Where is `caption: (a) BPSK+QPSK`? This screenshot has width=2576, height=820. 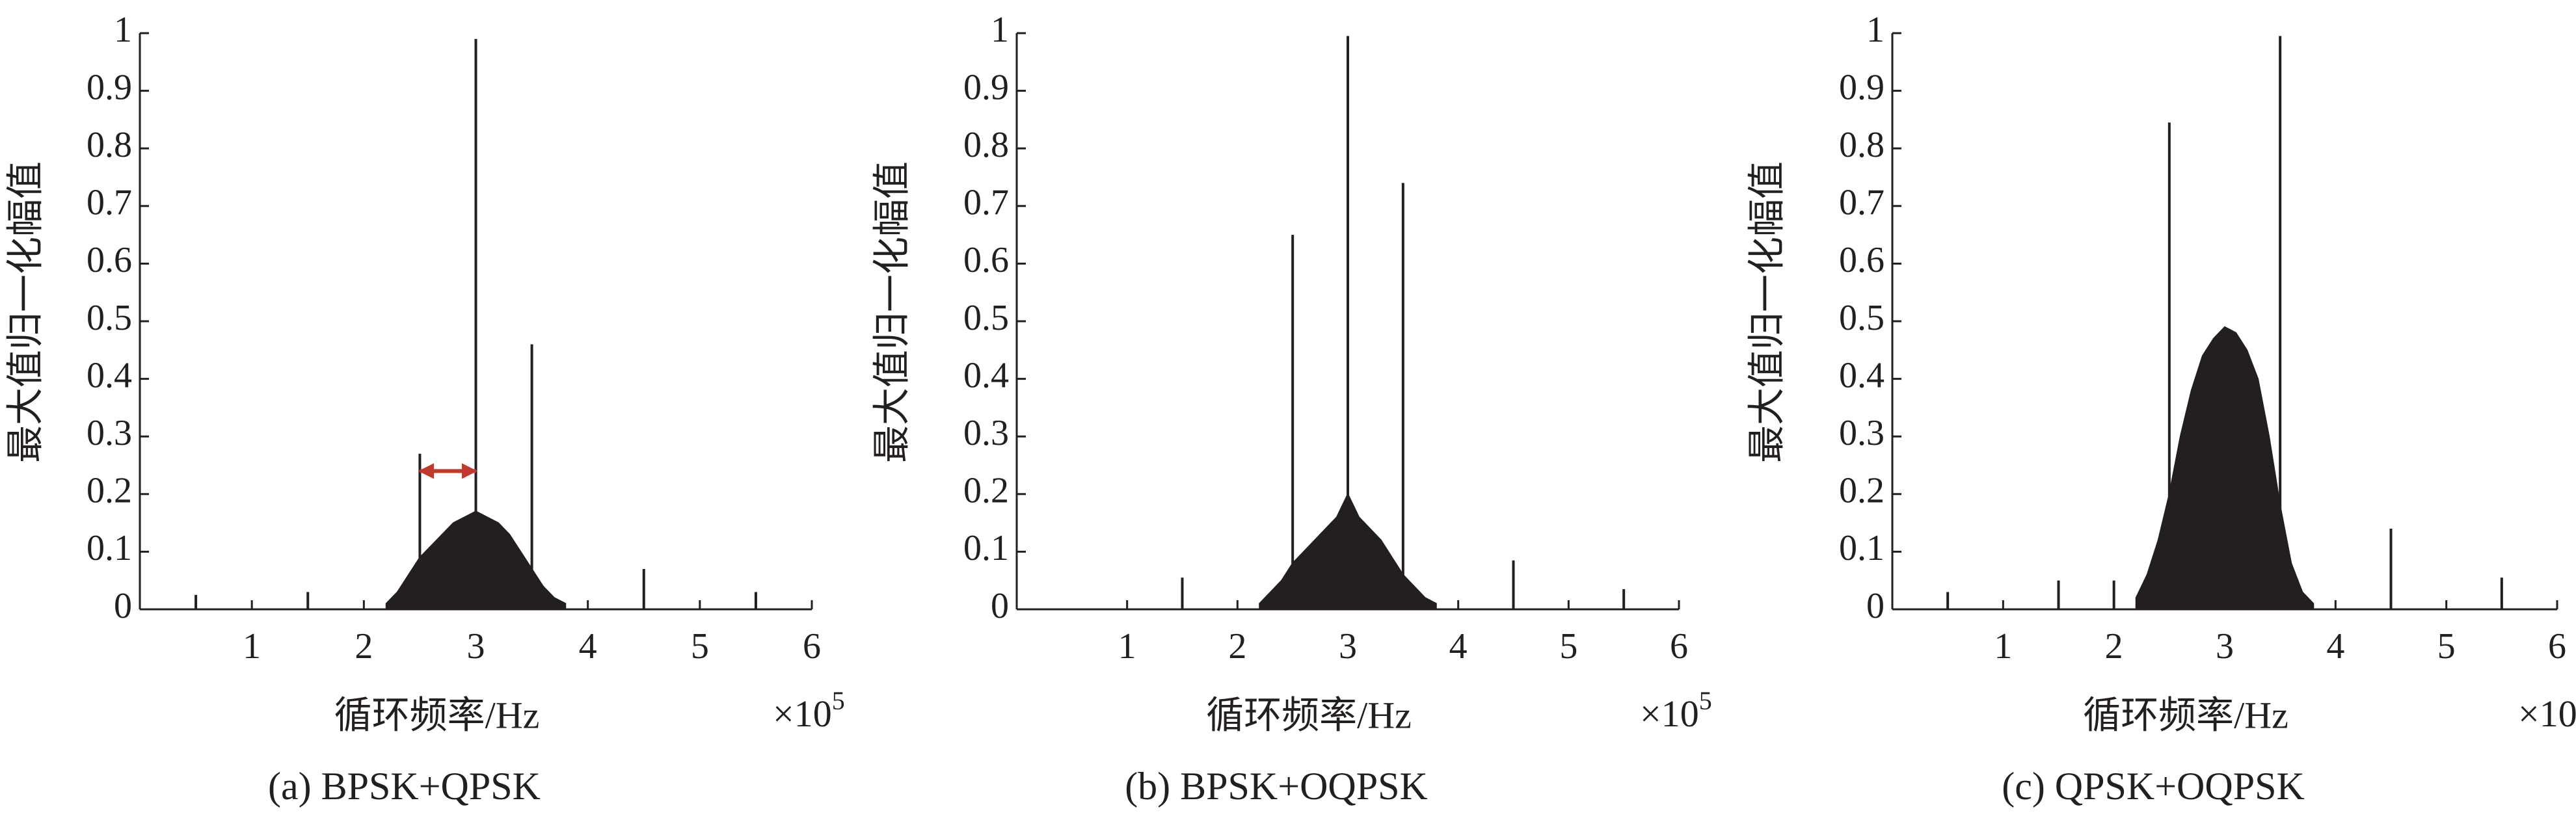
caption: (a) BPSK+QPSK is located at coordinates (405, 787).